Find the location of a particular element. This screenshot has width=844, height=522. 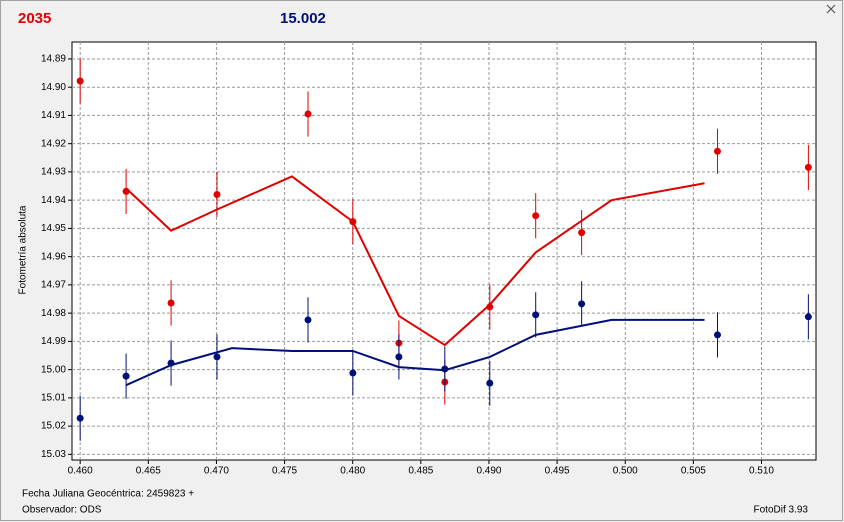

x-tick-label: 0.480 is located at coordinates (352, 471).